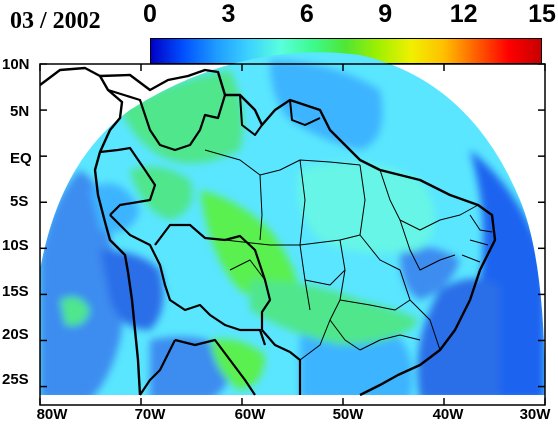 The height and width of the screenshot is (428, 558). I want to click on y-tick-label: EQ, so click(21, 158).